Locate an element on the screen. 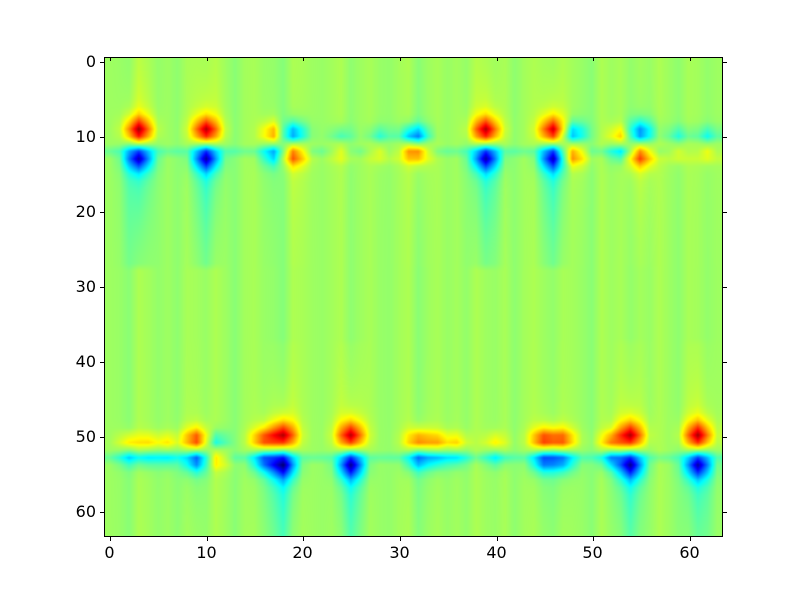 The height and width of the screenshot is (600, 800). x-axis-tick-label: 0 is located at coordinates (109, 552).